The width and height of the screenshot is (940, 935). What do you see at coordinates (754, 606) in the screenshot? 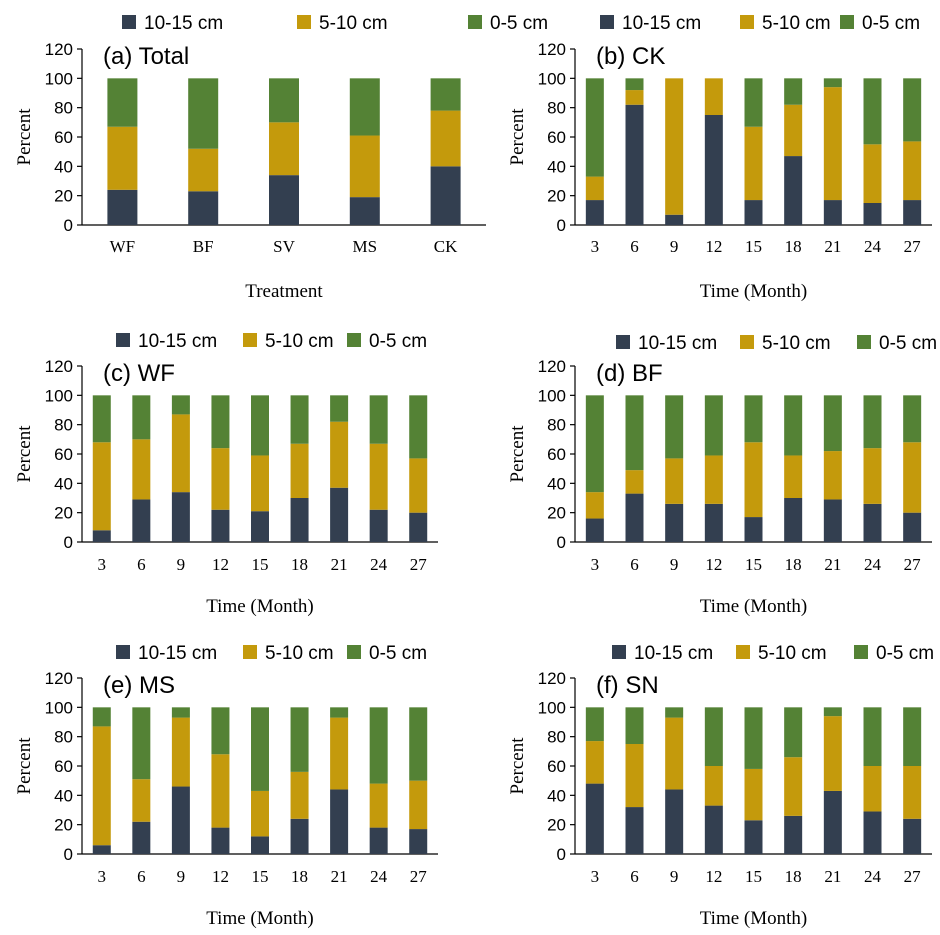
I see `x-axis-label: Time (Month)` at bounding box center [754, 606].